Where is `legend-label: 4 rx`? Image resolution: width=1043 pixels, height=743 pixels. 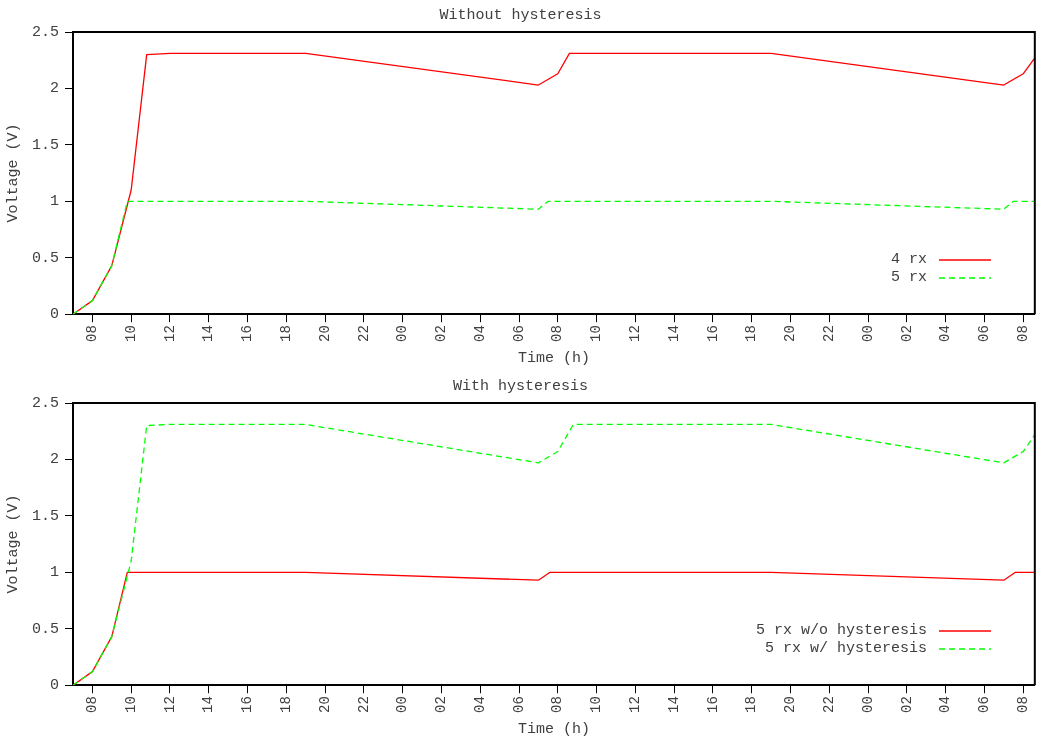 legend-label: 4 rx is located at coordinates (908, 260).